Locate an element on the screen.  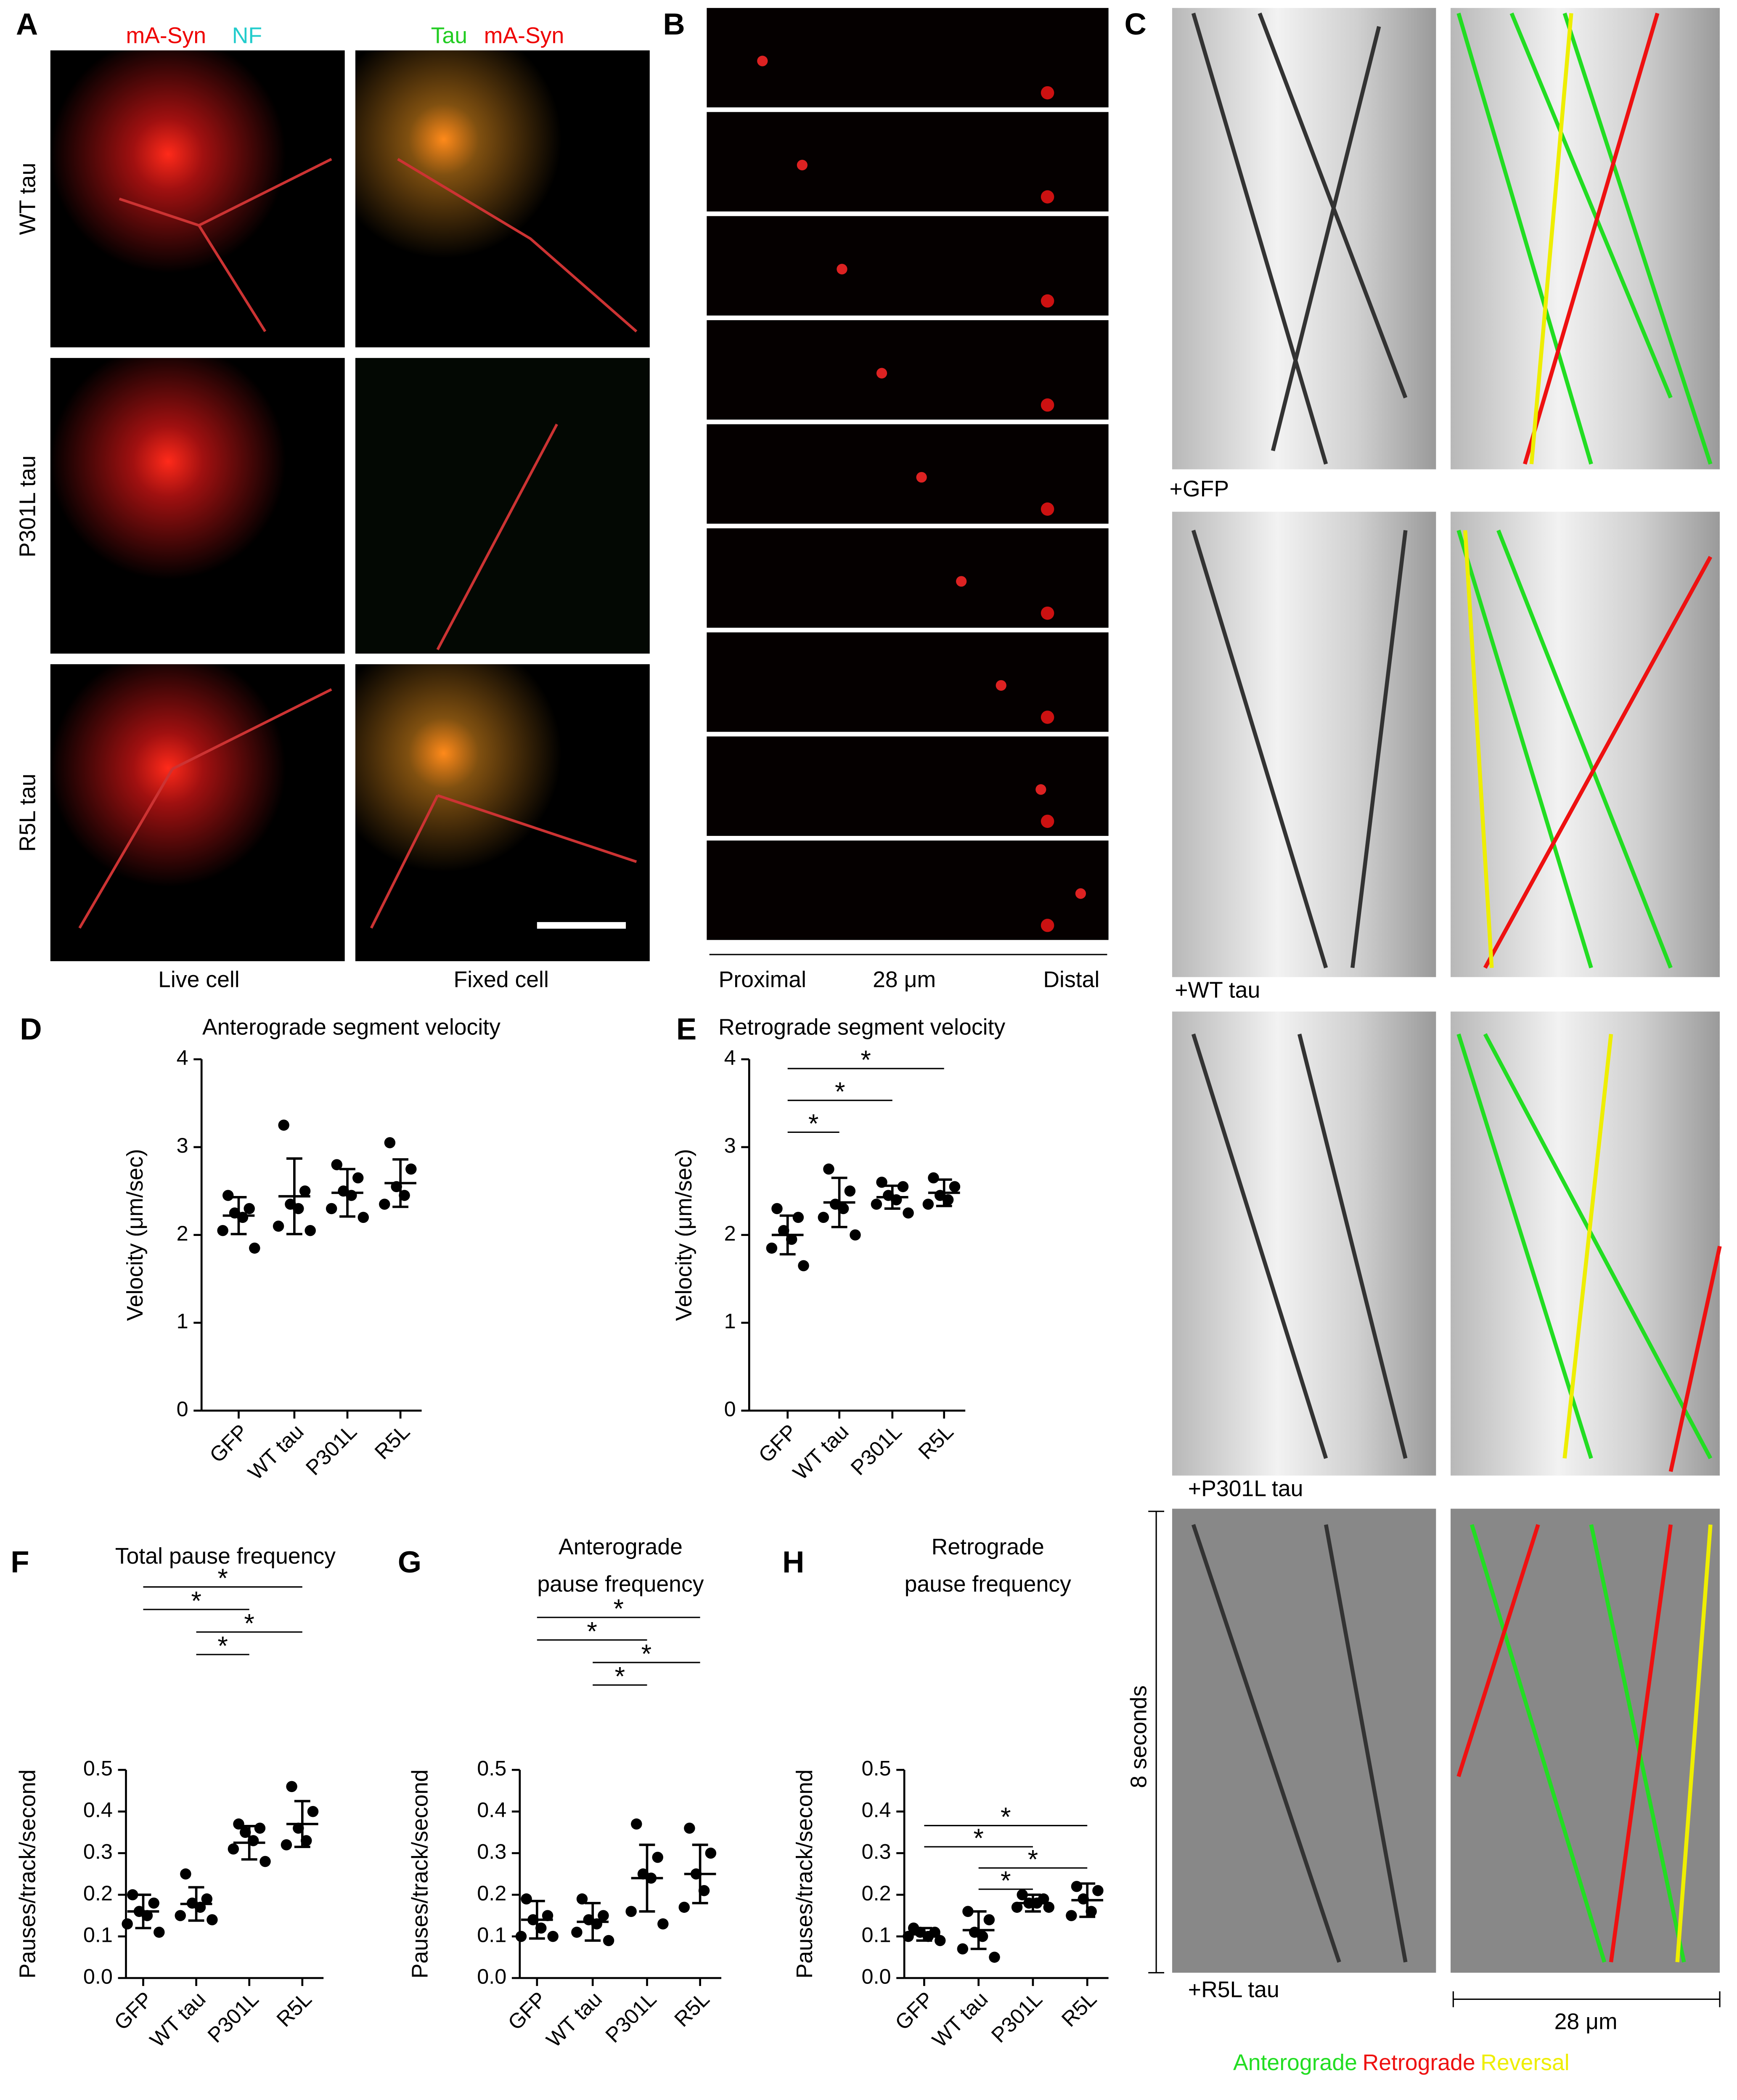
chart-title: Retrograde is located at coordinates (988, 1546).